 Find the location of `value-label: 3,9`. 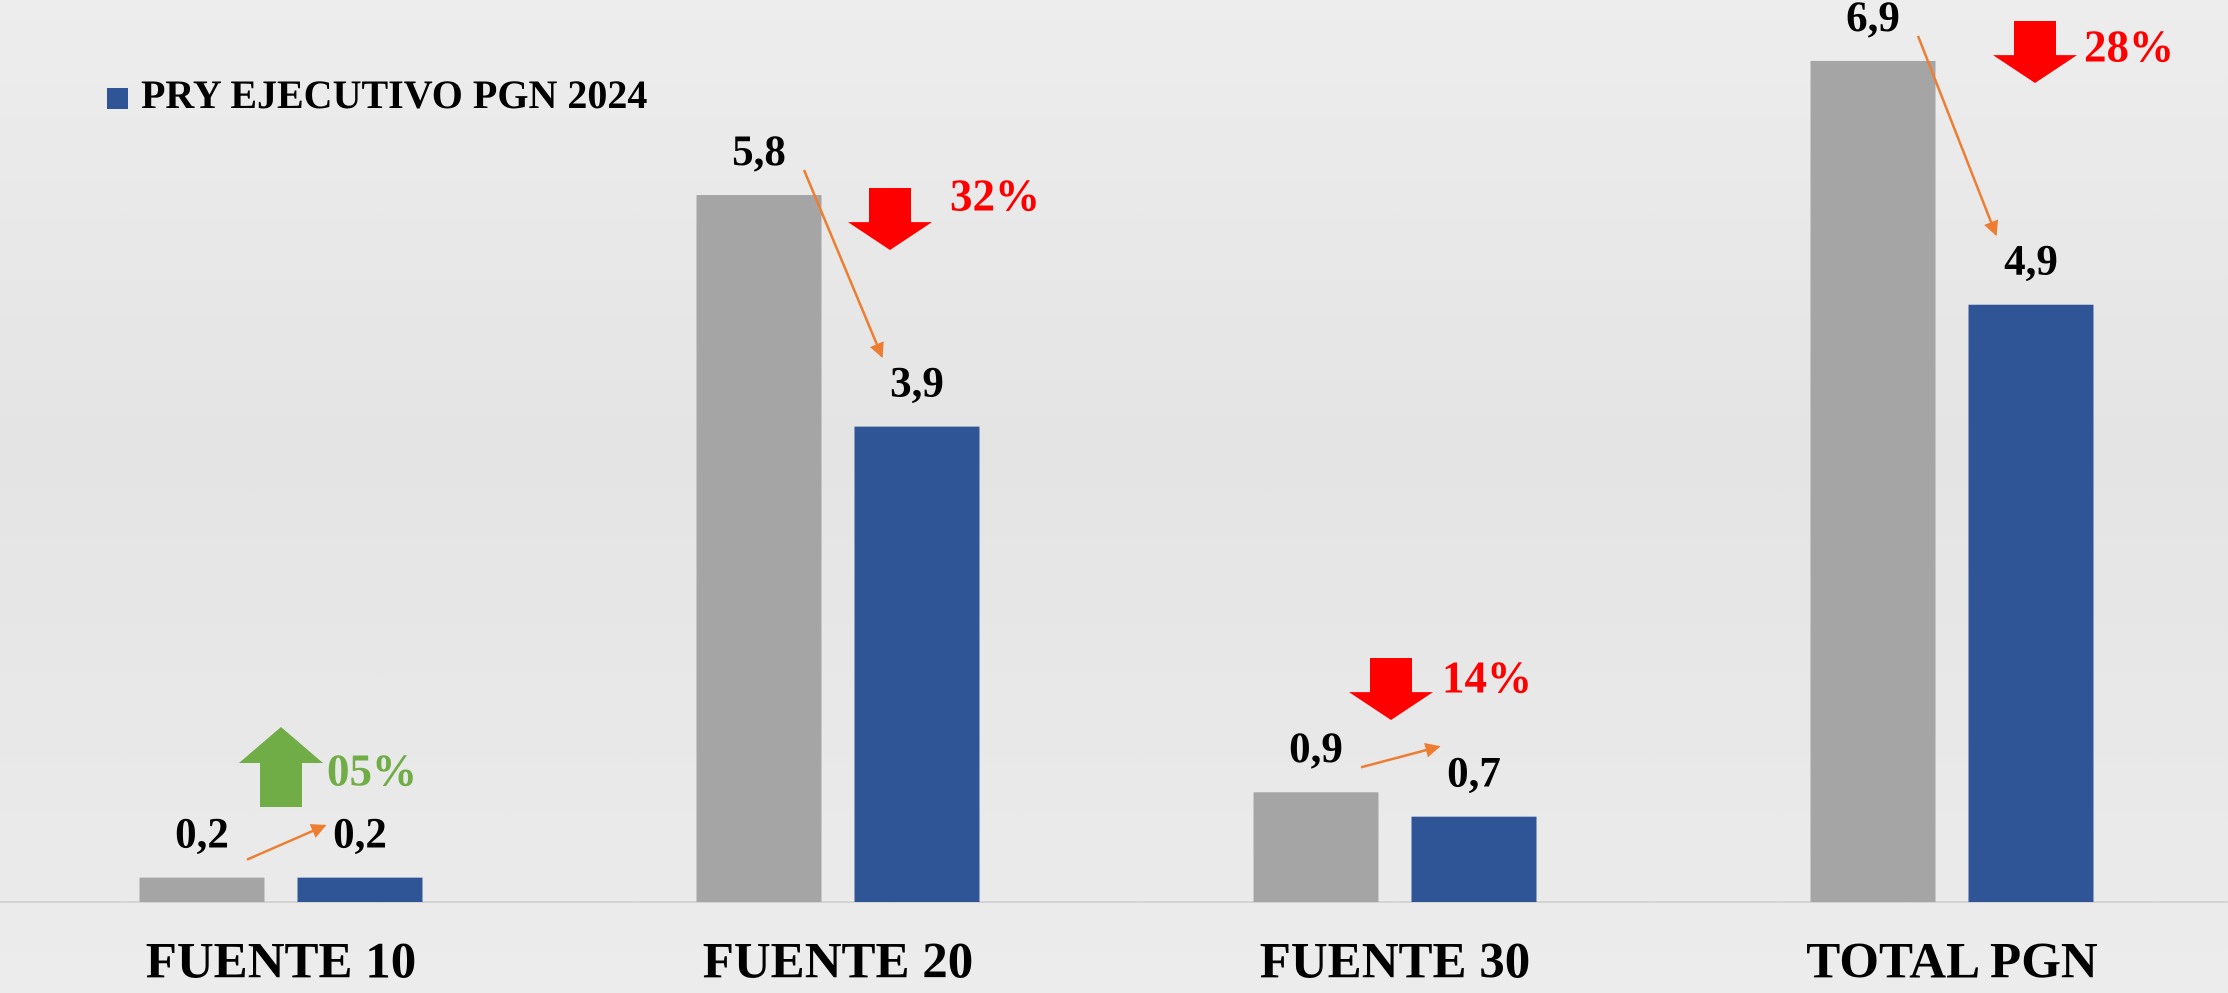

value-label: 3,9 is located at coordinates (917, 382).